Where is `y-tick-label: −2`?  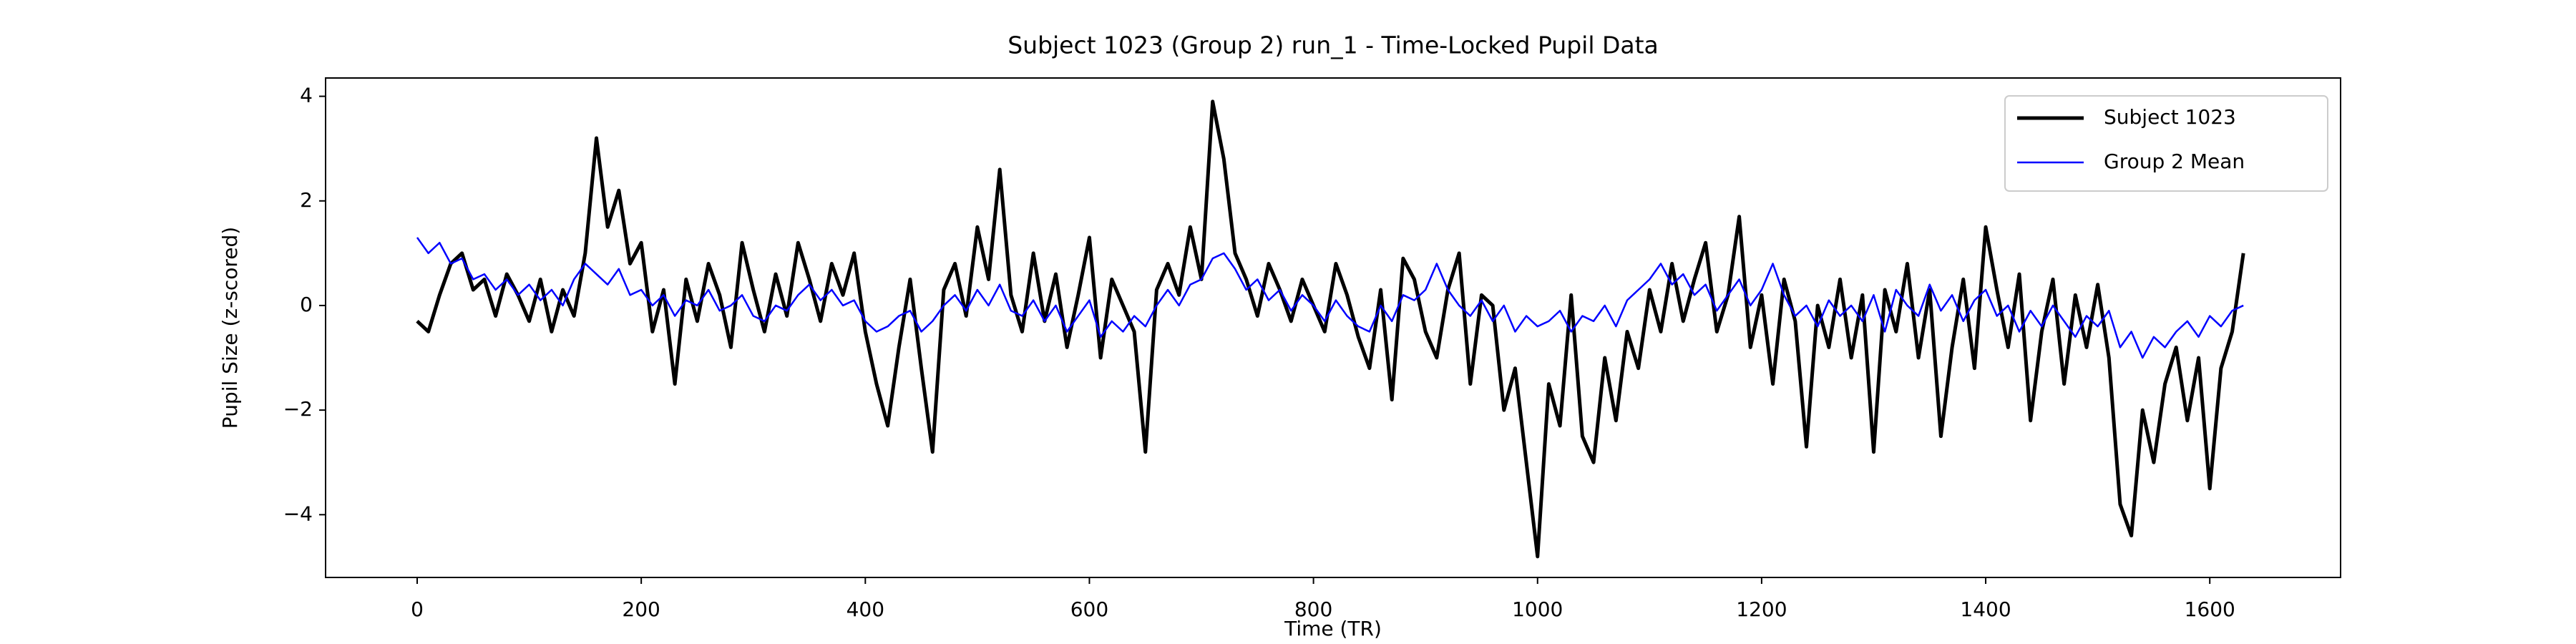
y-tick-label: −2 is located at coordinates (298, 409).